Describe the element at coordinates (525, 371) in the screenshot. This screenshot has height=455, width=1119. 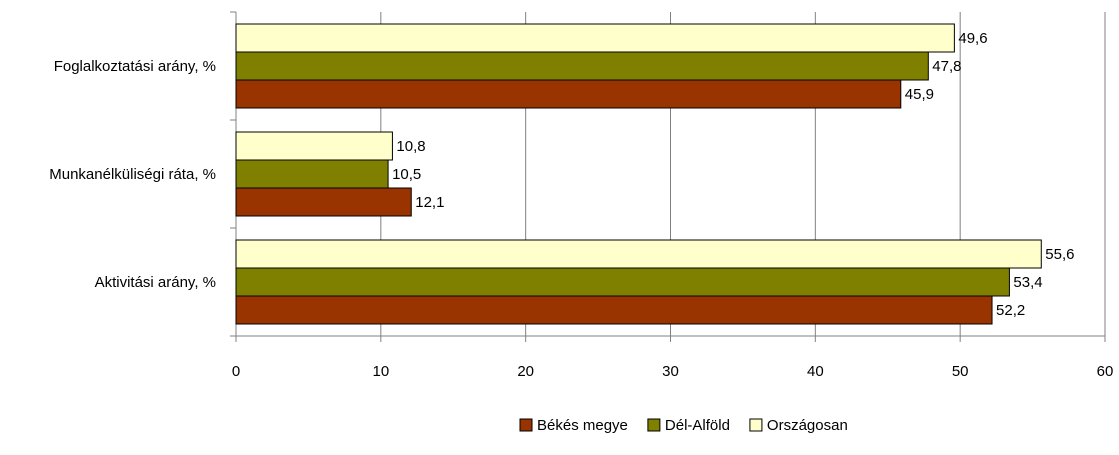
I see `x-tick-label: 20` at that location.